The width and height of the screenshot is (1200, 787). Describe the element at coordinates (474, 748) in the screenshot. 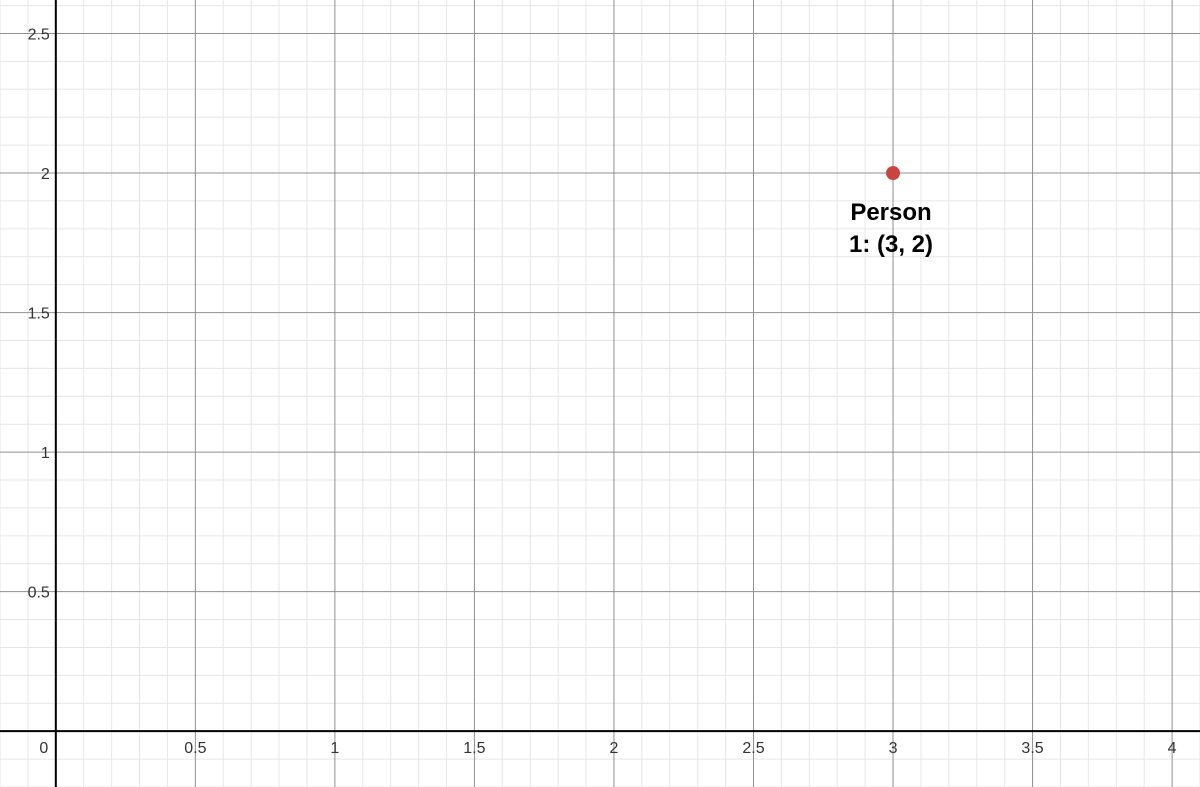

I see `x-tick-label: 1.5` at that location.